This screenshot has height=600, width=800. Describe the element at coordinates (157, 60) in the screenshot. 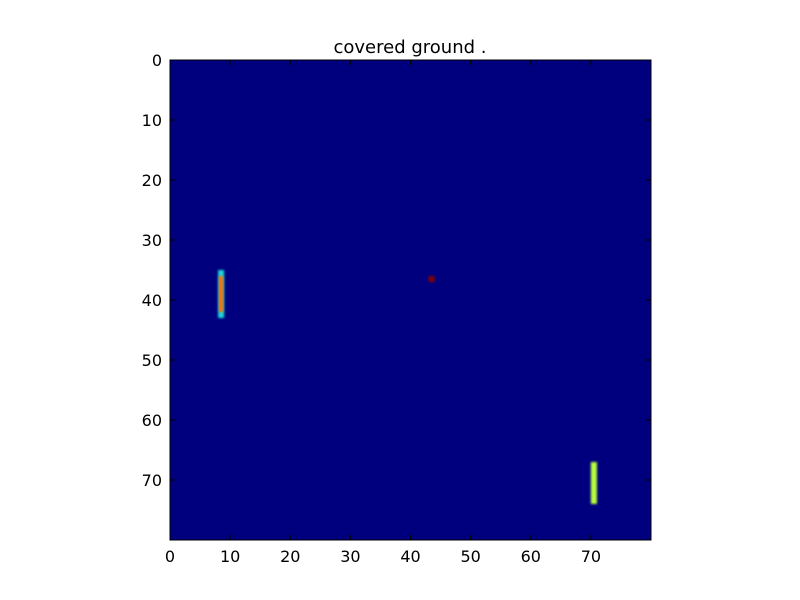

I see `y-tick-label: 0` at that location.